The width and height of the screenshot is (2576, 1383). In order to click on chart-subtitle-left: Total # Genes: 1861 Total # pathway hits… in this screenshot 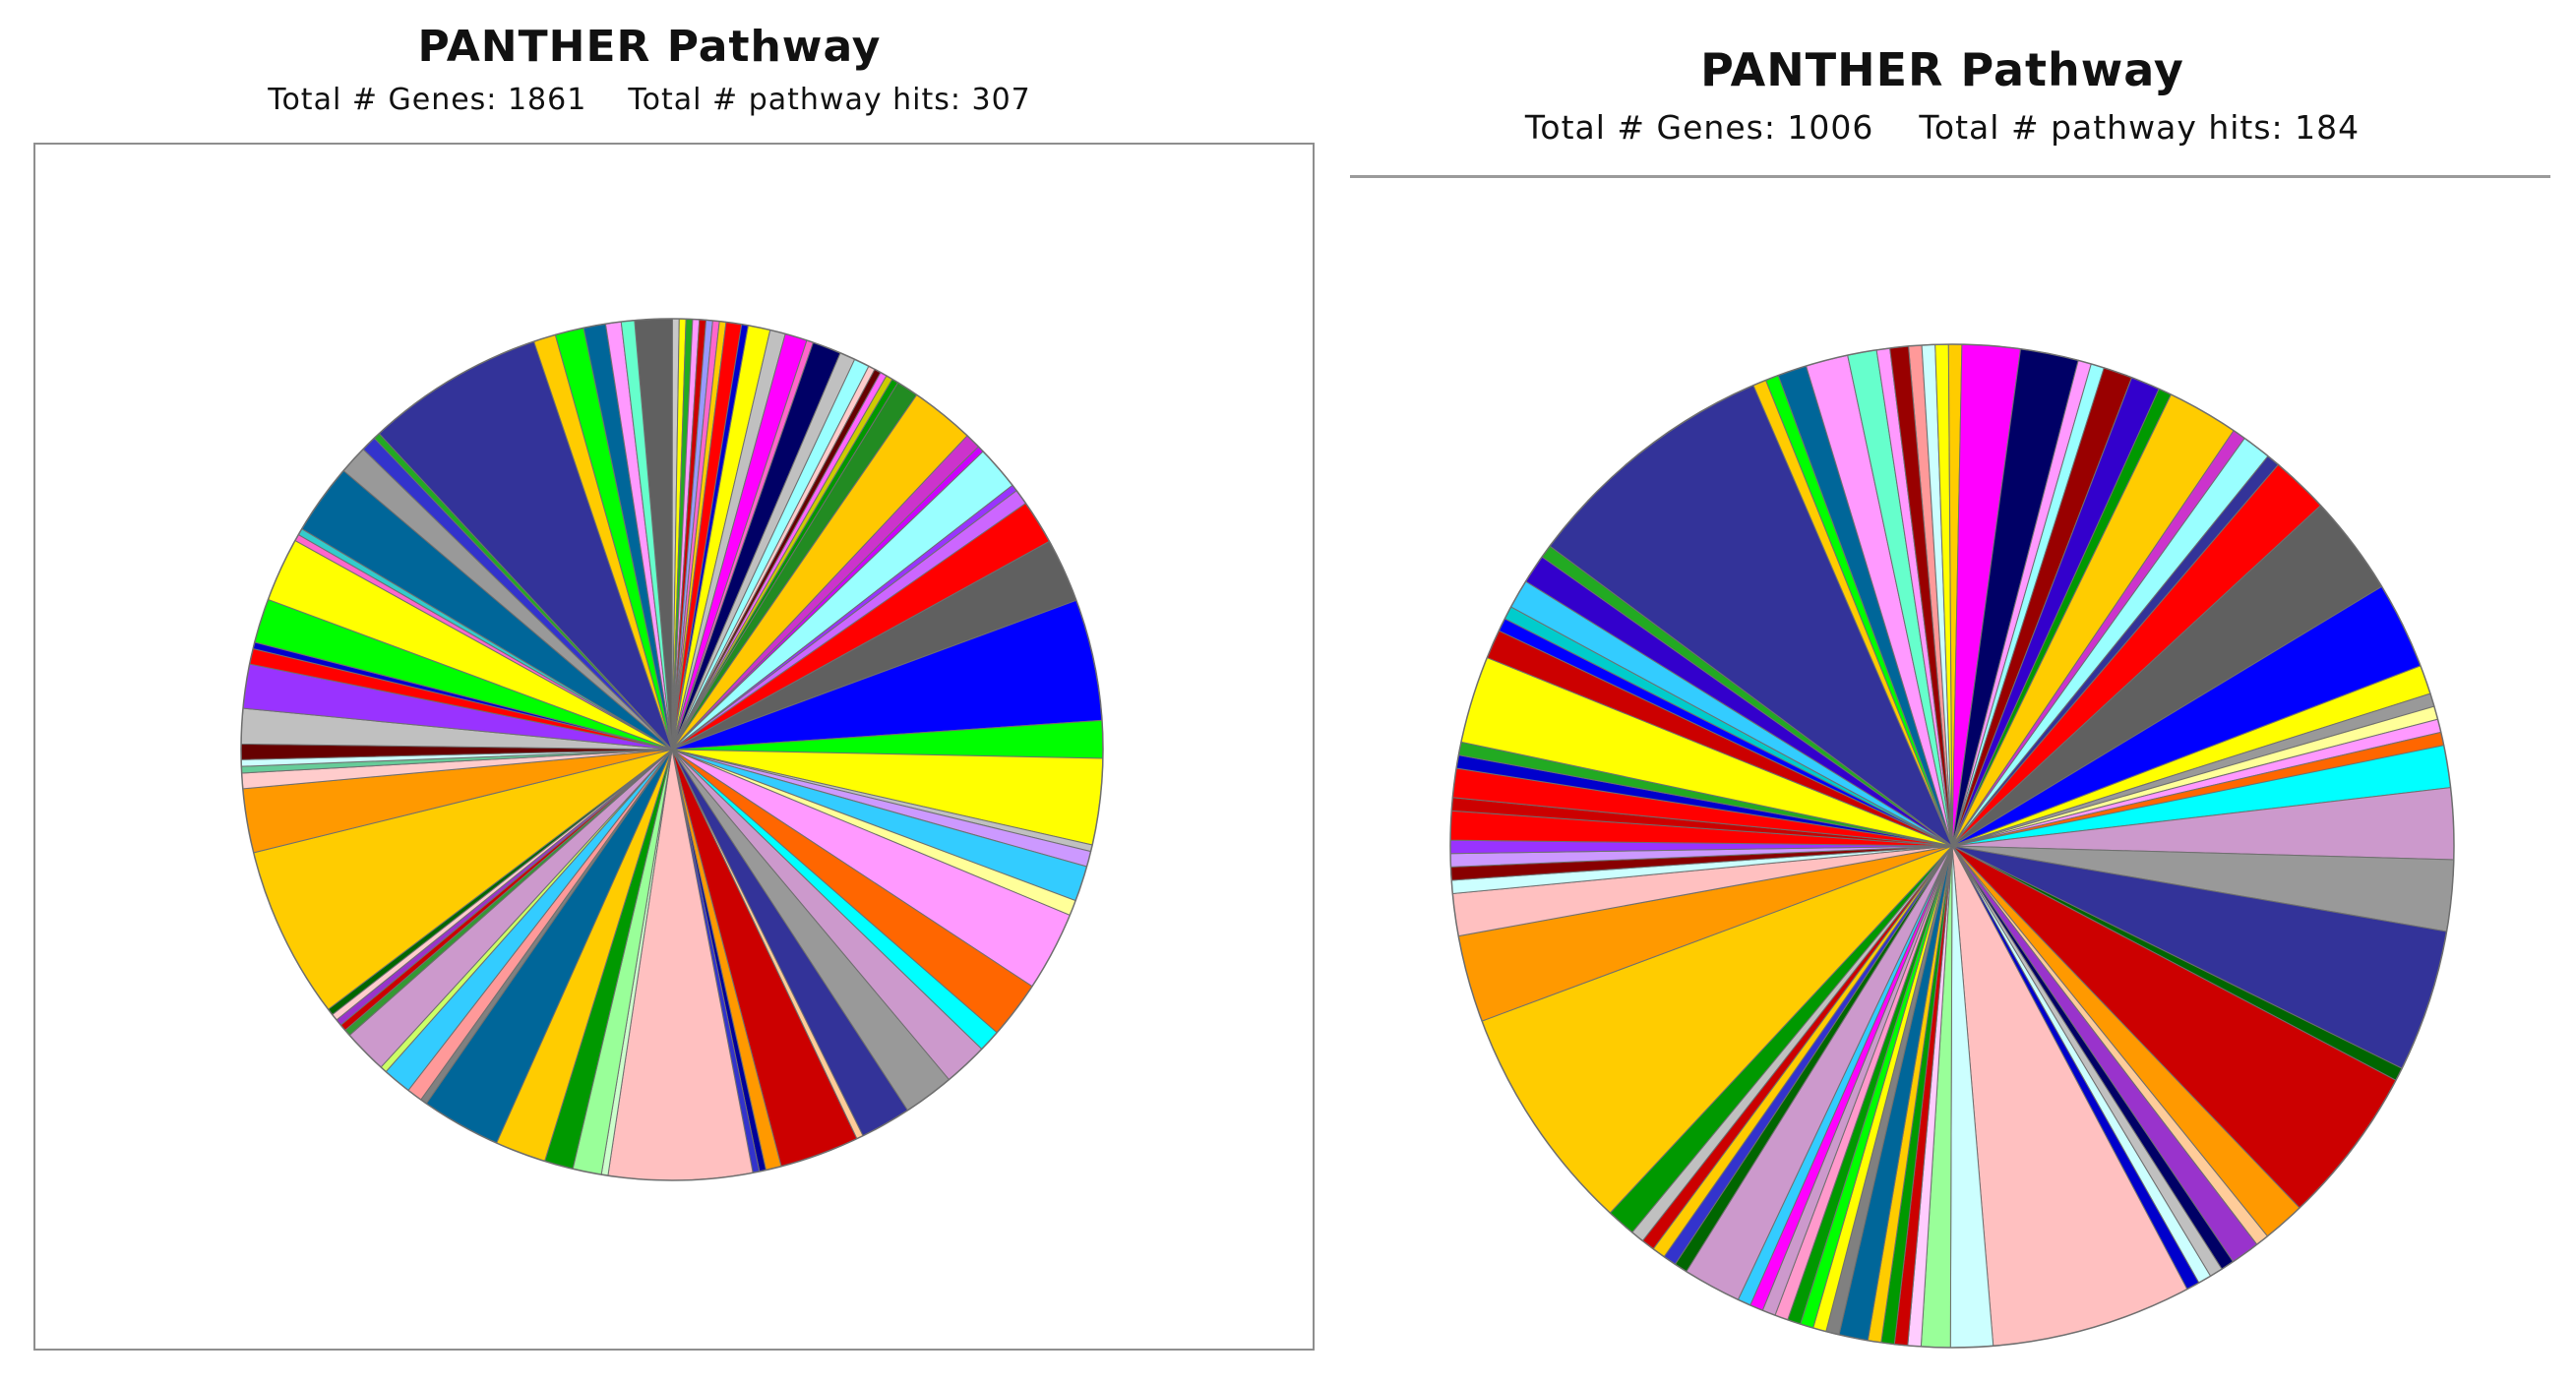, I will do `click(649, 100)`.